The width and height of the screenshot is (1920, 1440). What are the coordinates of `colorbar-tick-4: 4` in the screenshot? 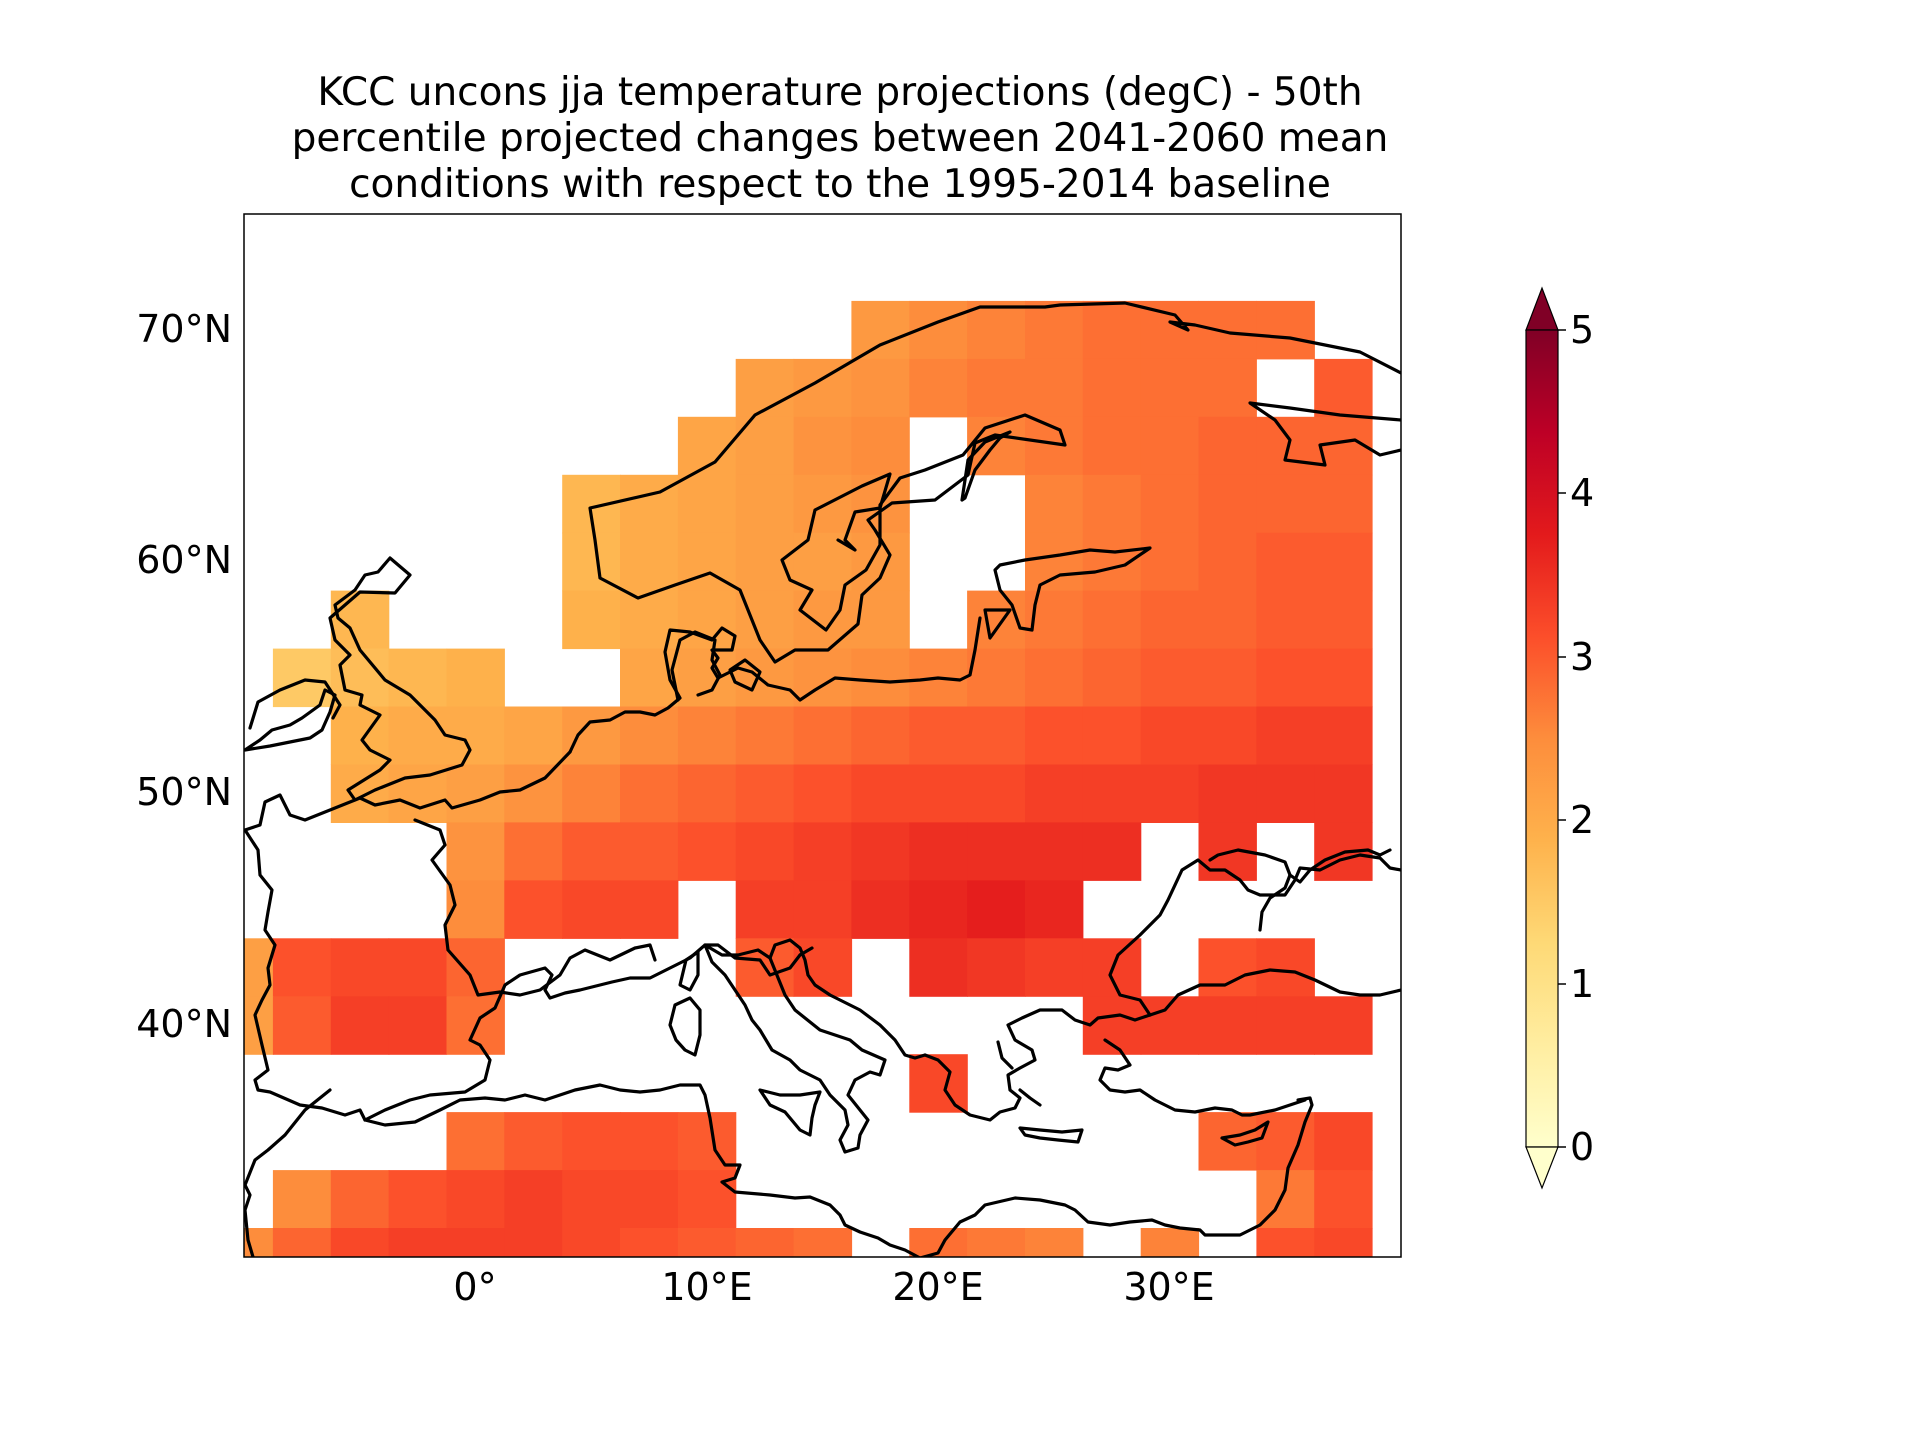 It's located at (1582, 493).